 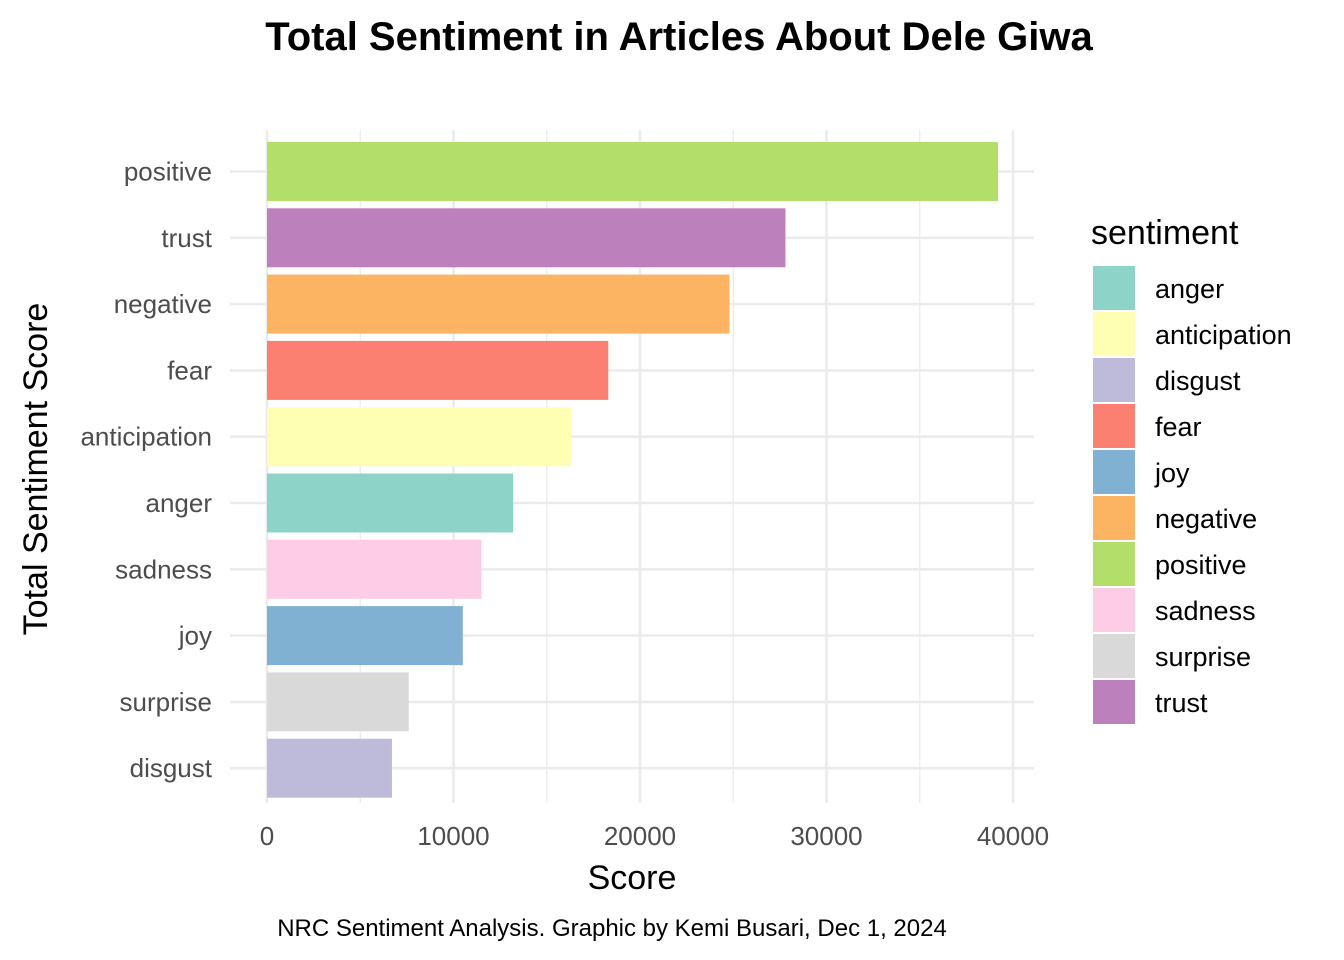 I want to click on legend-label-anticipation: anticipation, so click(x=1223, y=335).